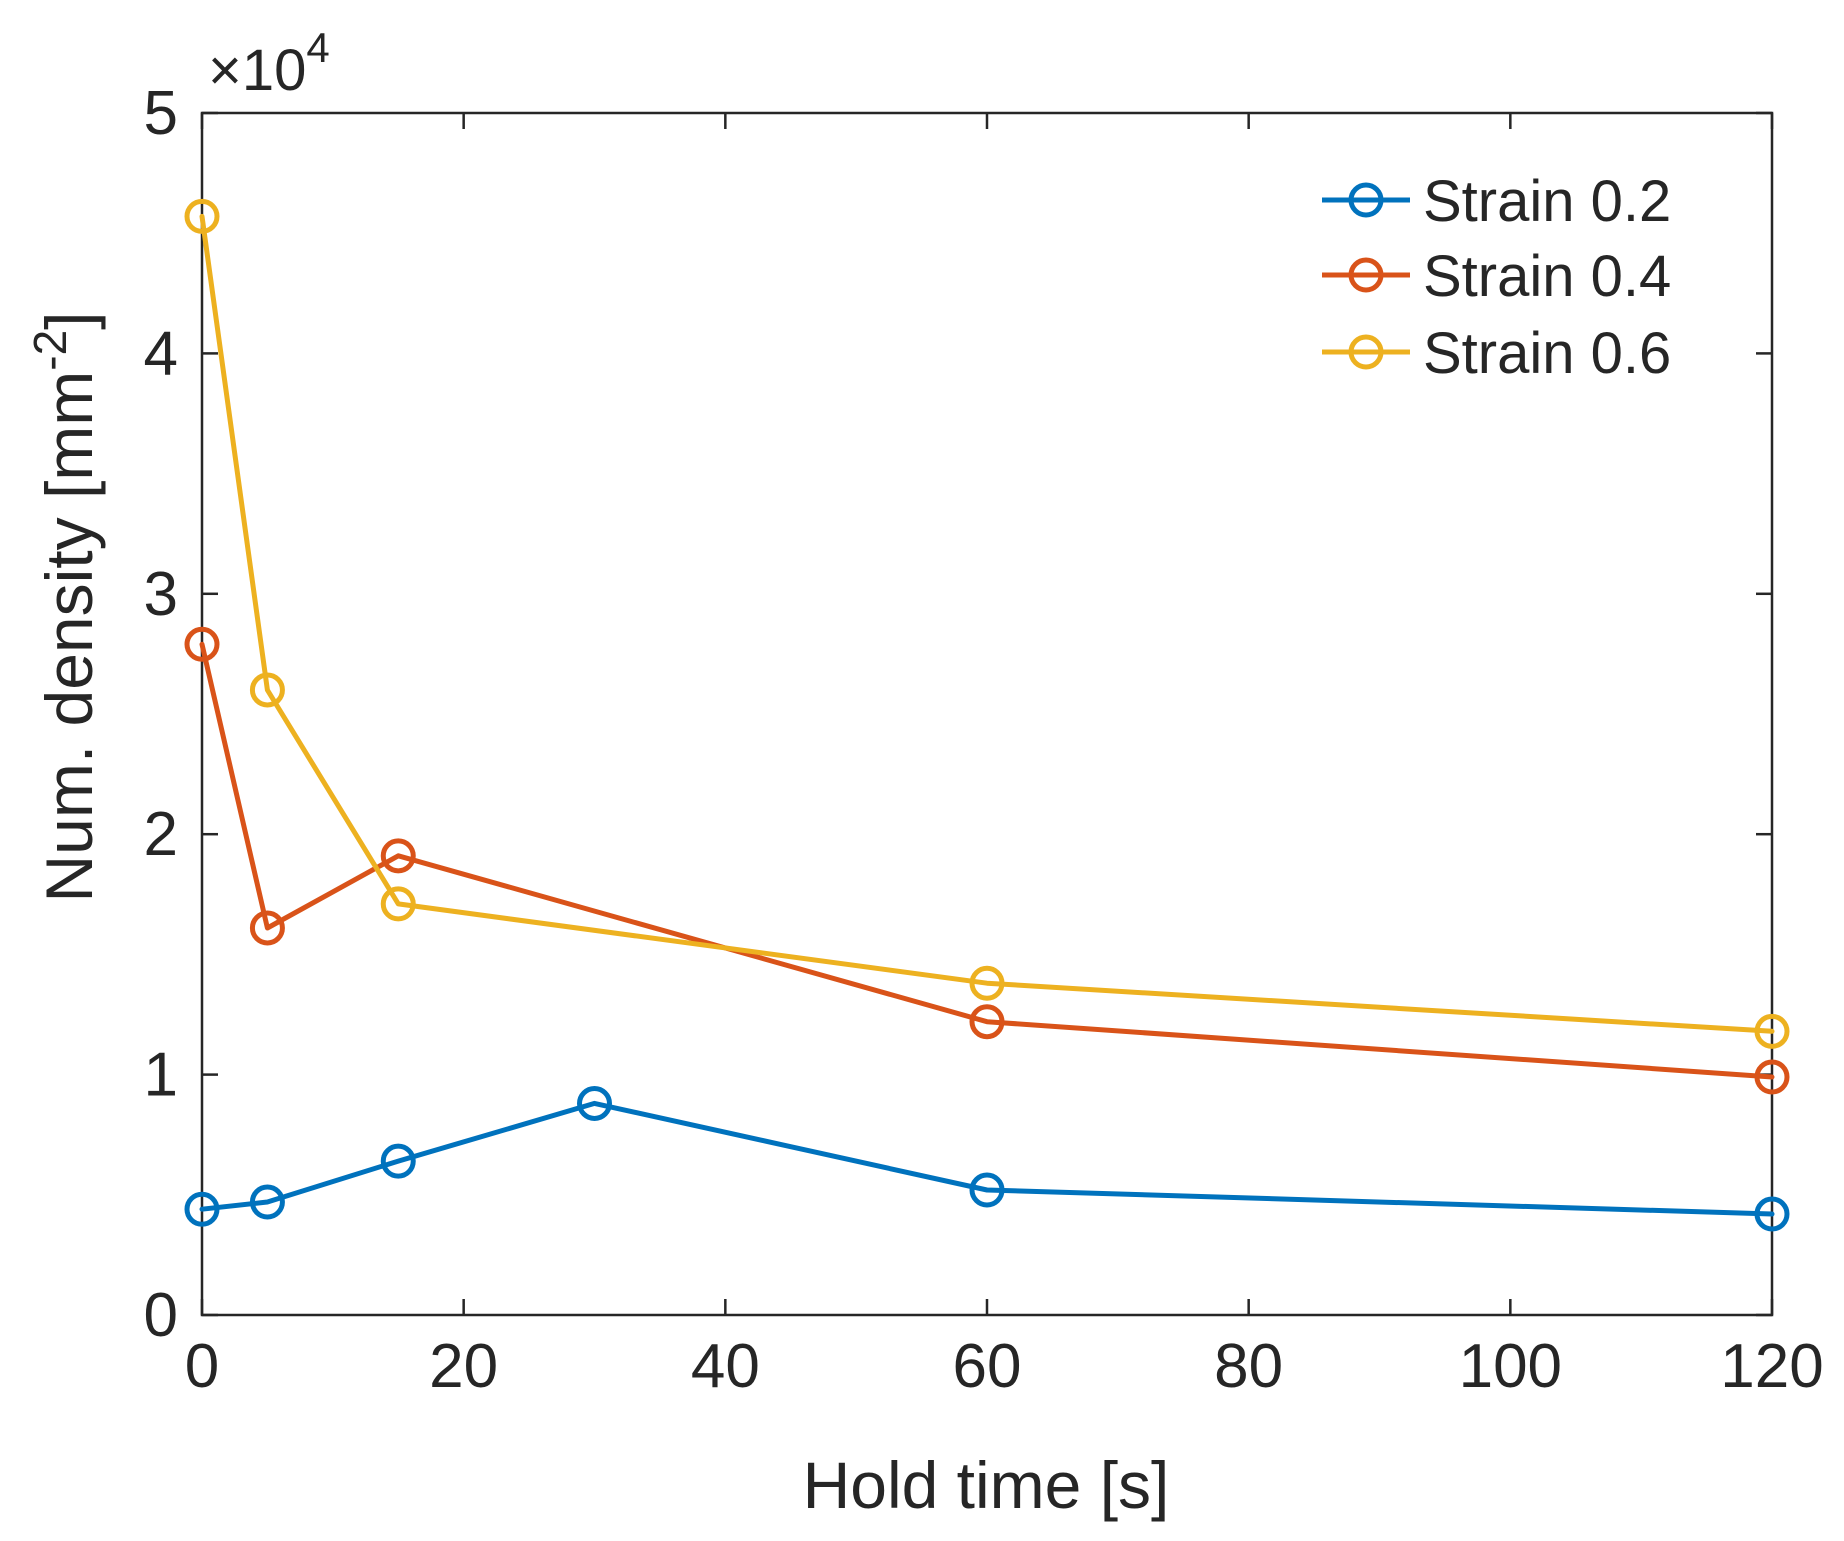  I want to click on legend-entry: Strain 0.2, so click(1496, 201).